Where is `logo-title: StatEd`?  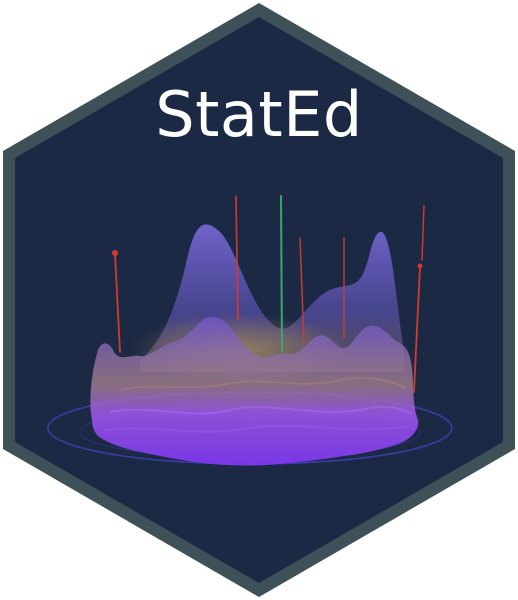 logo-title: StatEd is located at coordinates (259, 114).